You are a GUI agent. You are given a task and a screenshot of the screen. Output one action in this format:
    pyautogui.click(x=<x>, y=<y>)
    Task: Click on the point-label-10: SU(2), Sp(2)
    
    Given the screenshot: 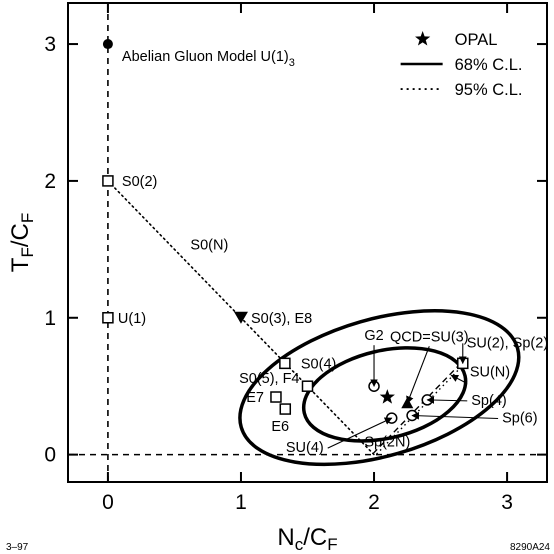 What is the action you would take?
    pyautogui.click(x=507, y=343)
    